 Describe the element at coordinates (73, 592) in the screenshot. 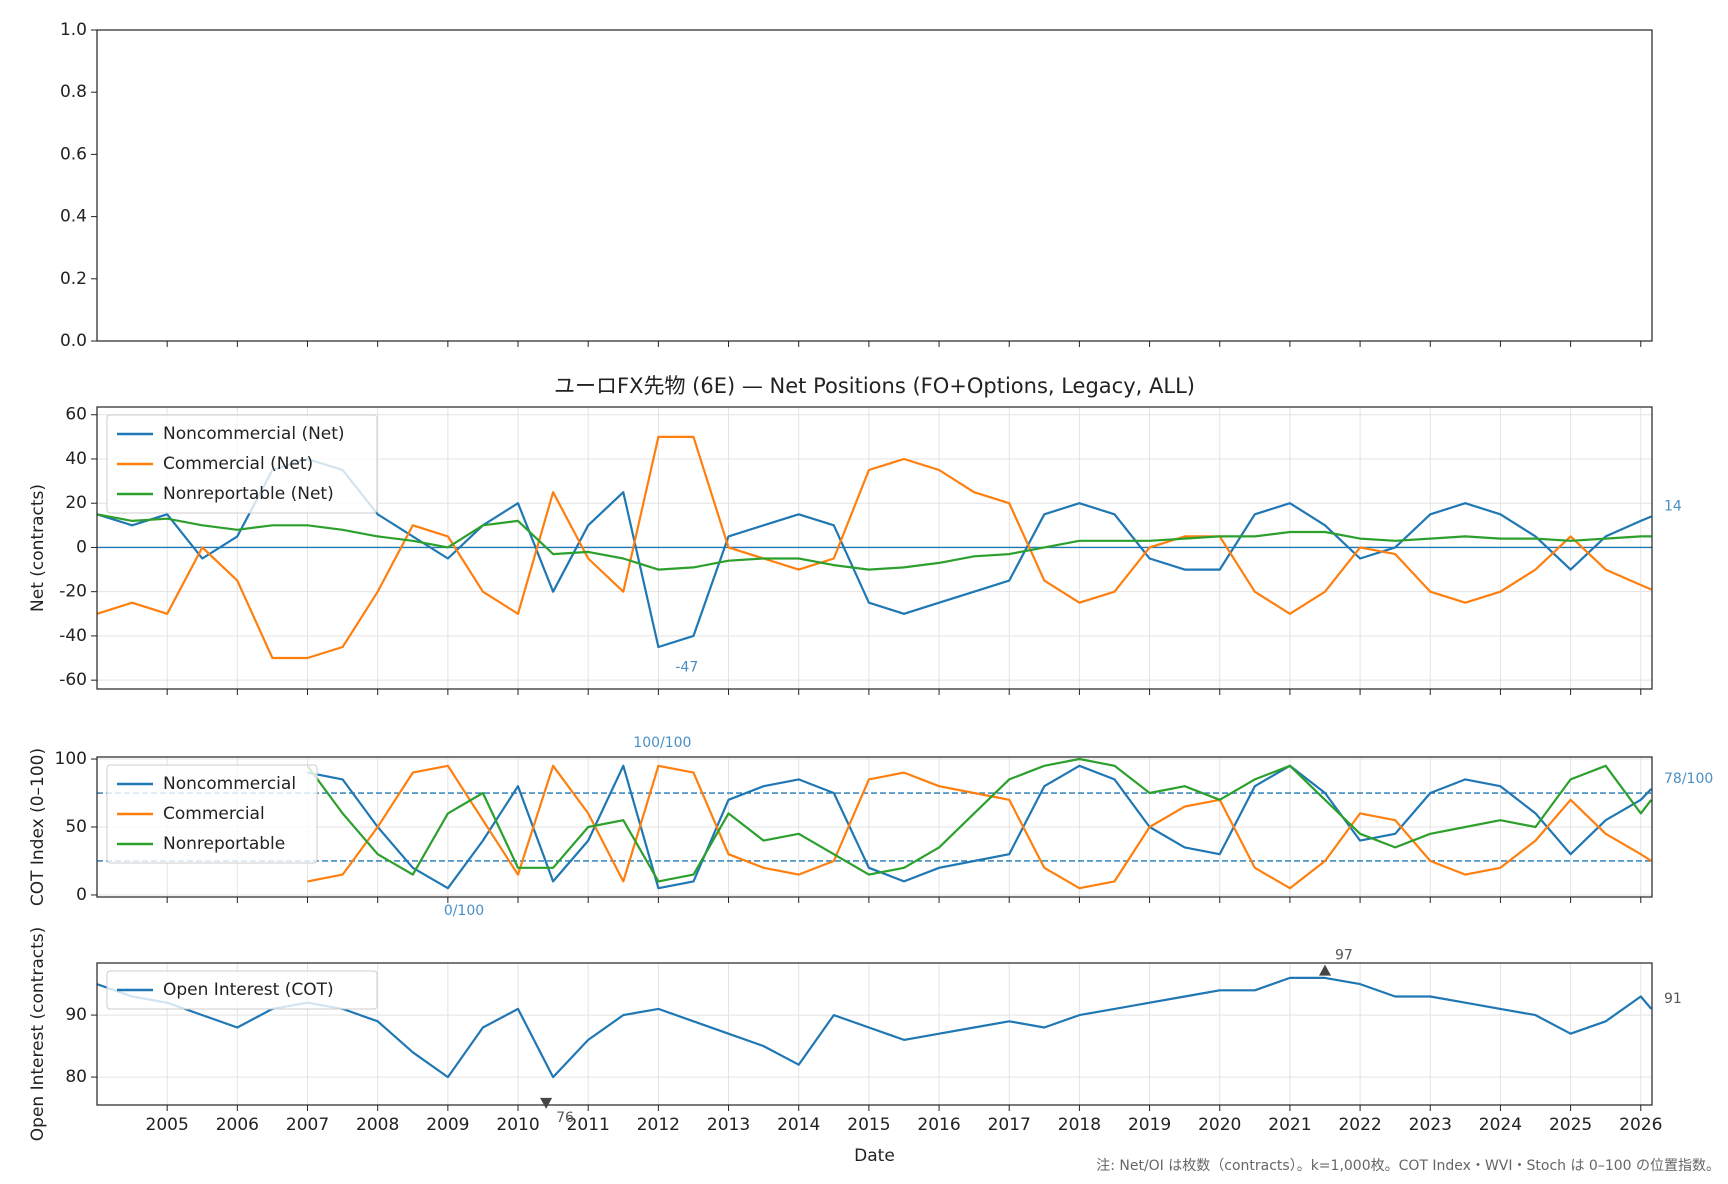

I see `y-tick-label: -20` at that location.